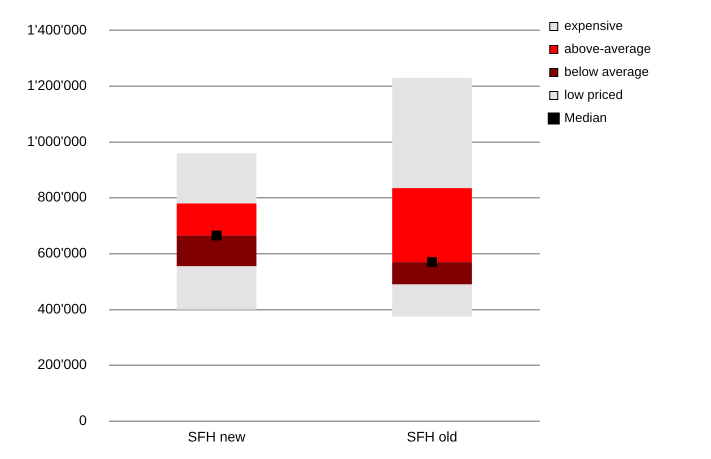 The width and height of the screenshot is (711, 459). I want to click on legend-label: expensive, so click(593, 26).